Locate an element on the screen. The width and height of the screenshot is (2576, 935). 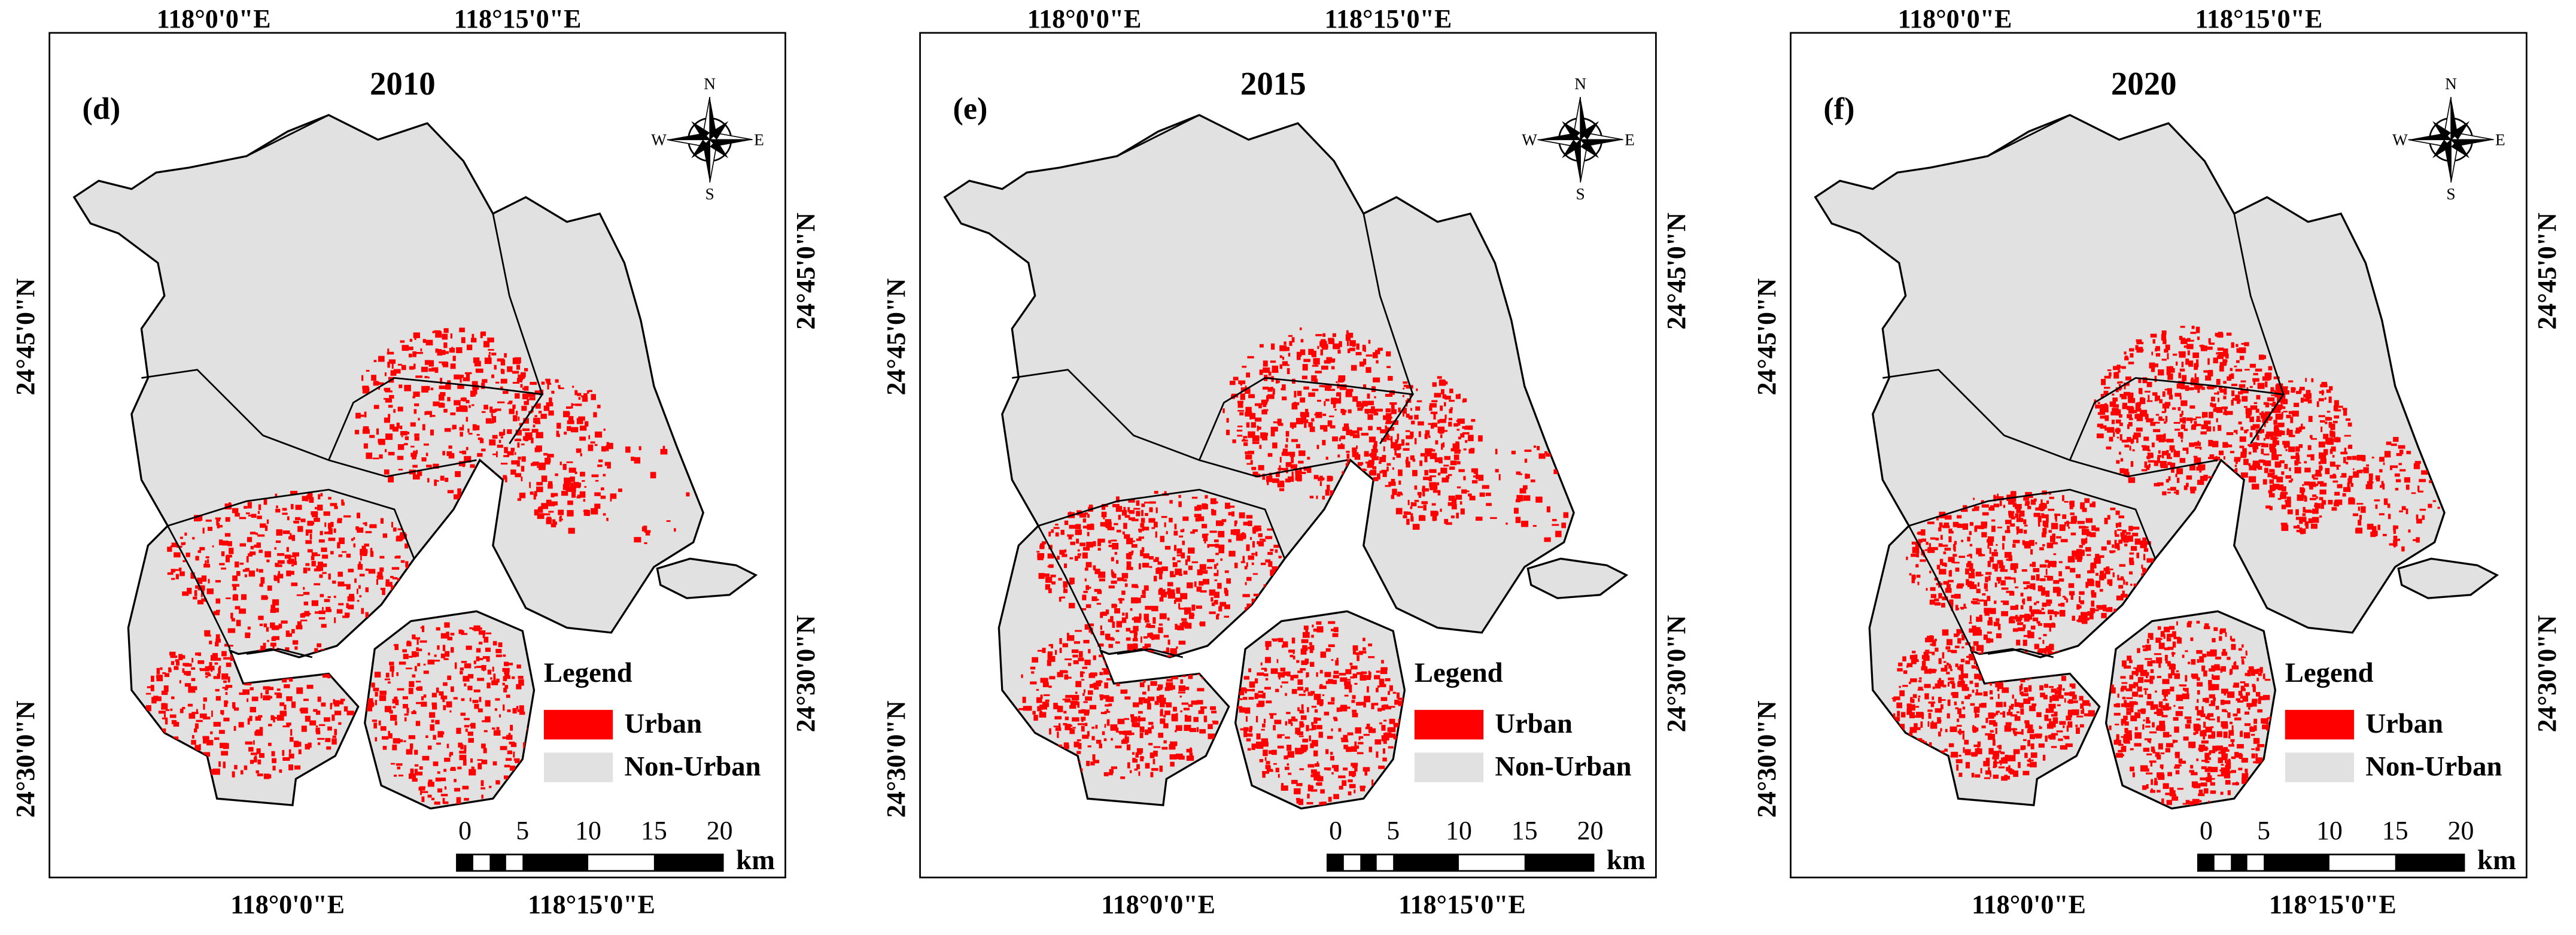
scale-tick: 20 is located at coordinates (720, 830).